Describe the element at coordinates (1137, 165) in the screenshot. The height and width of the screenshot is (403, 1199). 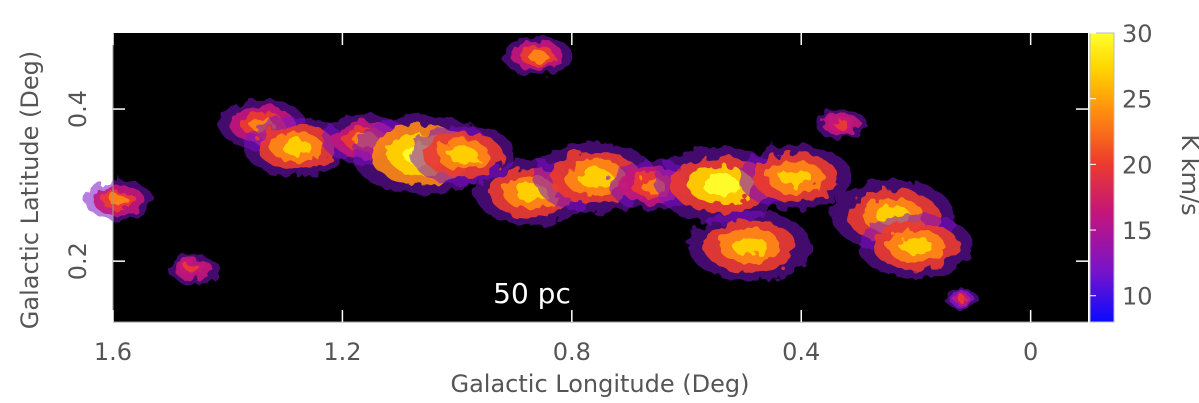
I see `colorbar-tick-label: 20` at that location.